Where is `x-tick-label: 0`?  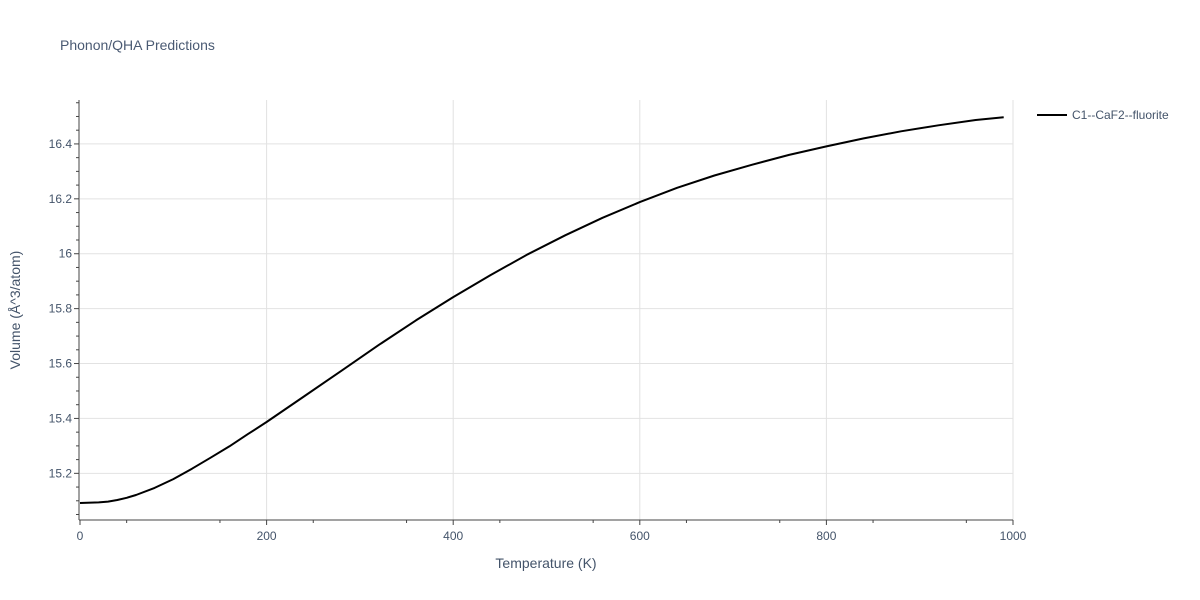
x-tick-label: 0 is located at coordinates (80, 536).